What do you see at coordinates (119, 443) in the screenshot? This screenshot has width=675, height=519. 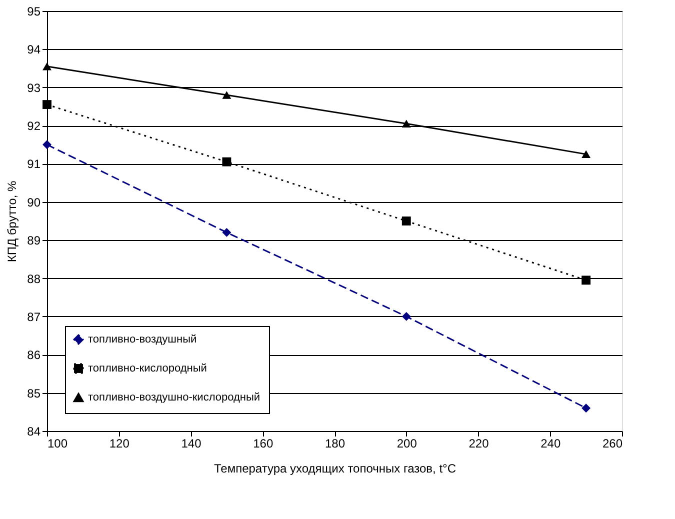 I see `x-tick-label: 120` at bounding box center [119, 443].